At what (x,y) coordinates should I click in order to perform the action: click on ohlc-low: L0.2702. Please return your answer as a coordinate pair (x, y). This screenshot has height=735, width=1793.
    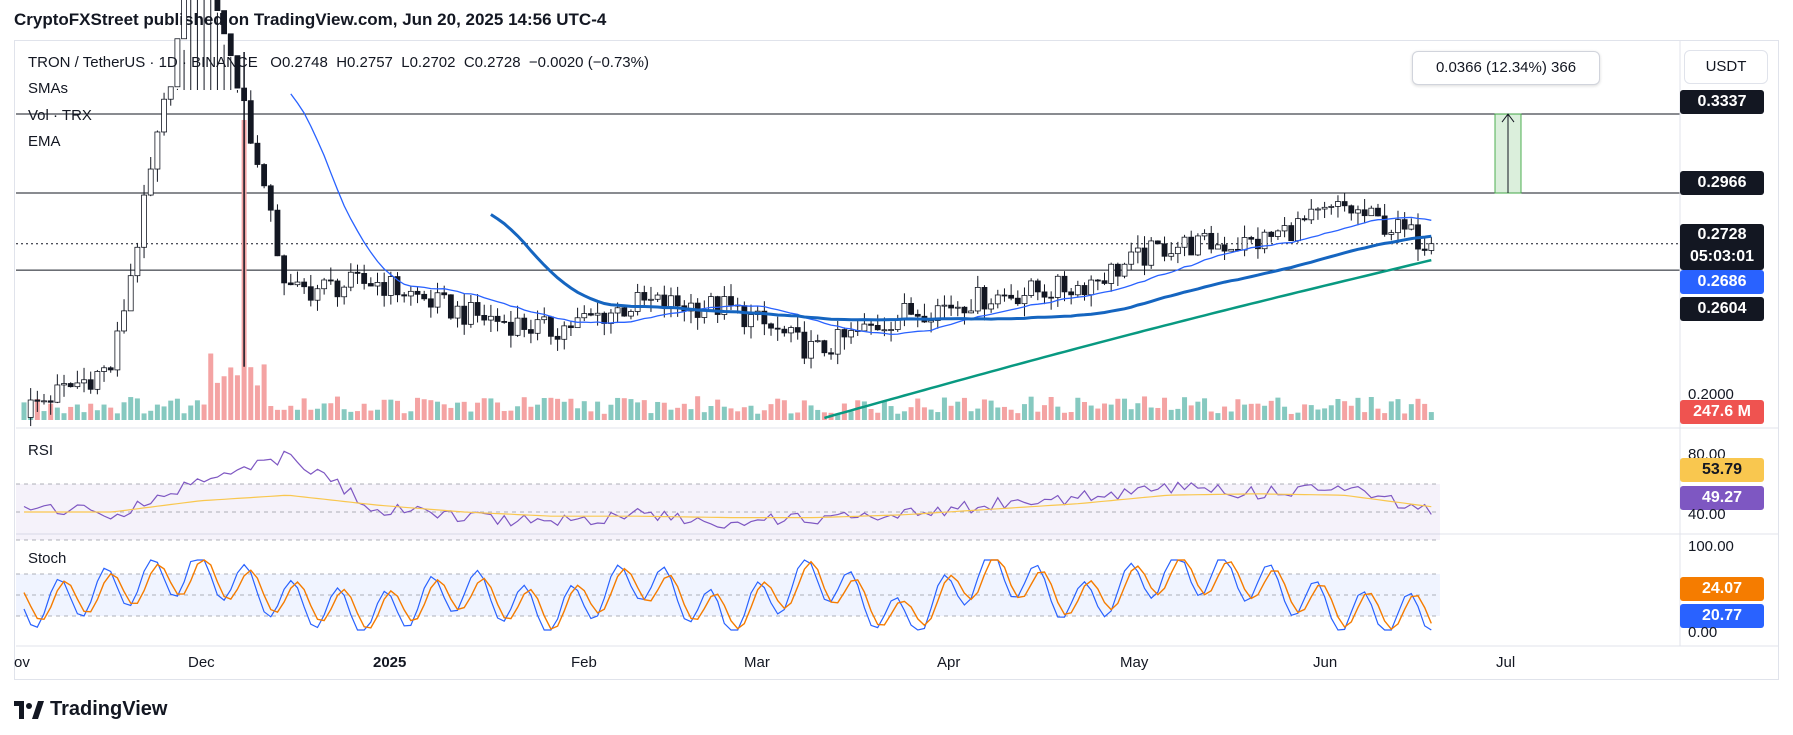
    Looking at the image, I should click on (428, 62).